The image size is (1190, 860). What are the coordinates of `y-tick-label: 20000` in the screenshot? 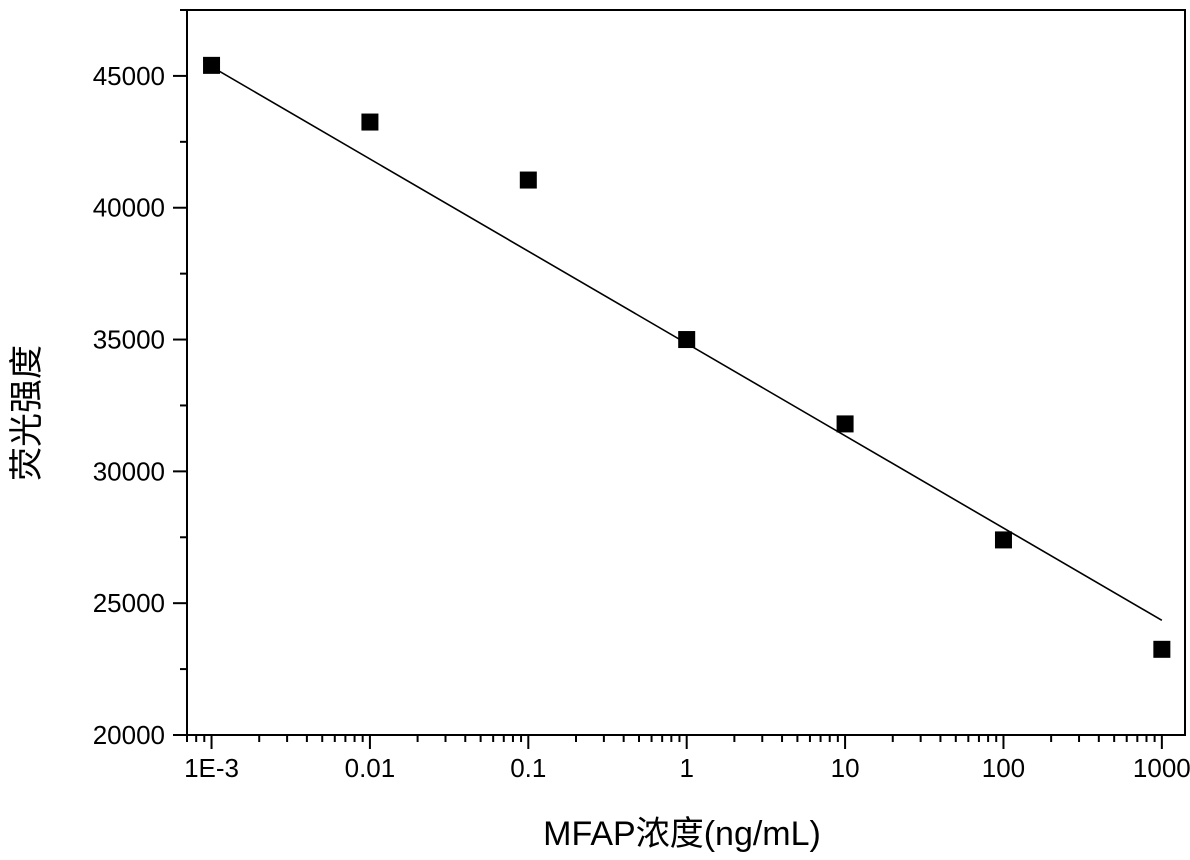 It's located at (129, 735).